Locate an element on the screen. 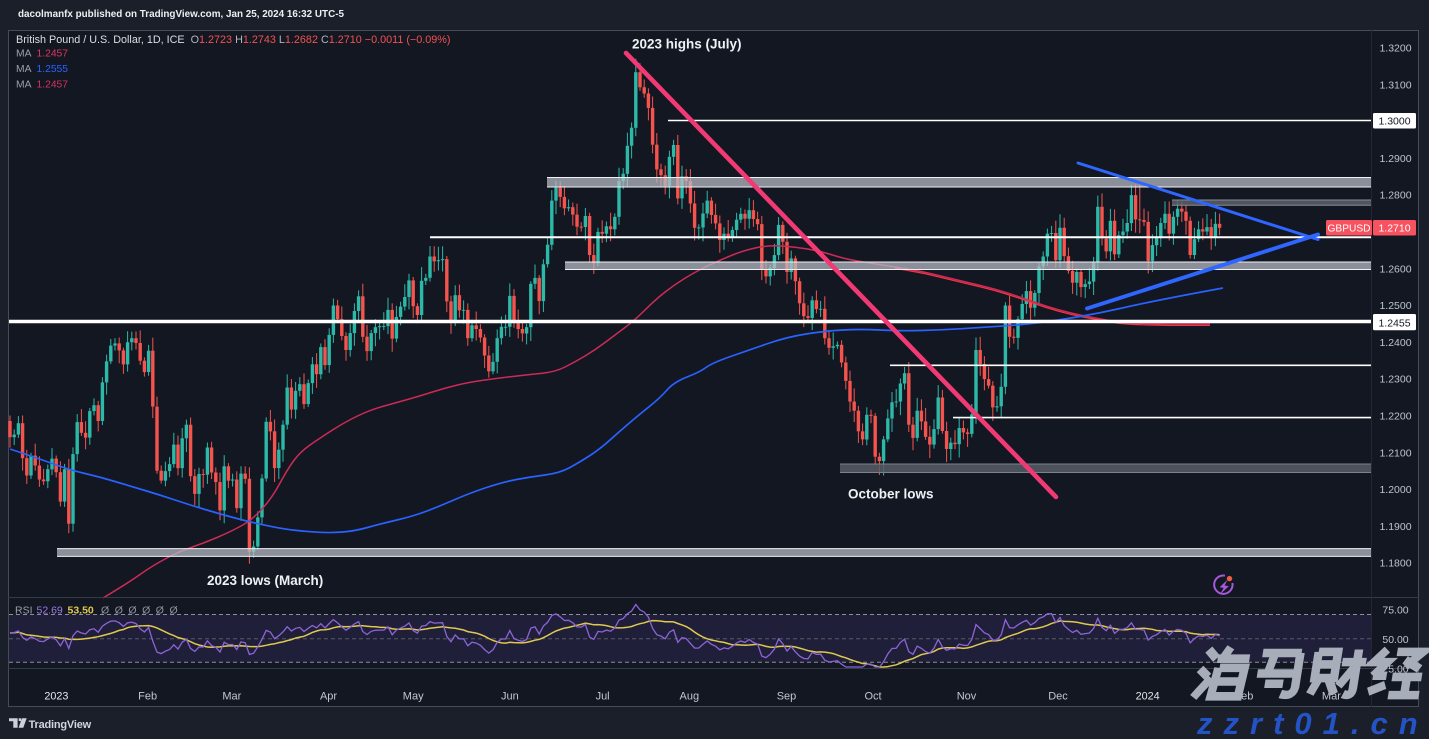 Image resolution: width=1429 pixels, height=739 pixels. svg-text: GBPUSD is located at coordinates (1348, 229).